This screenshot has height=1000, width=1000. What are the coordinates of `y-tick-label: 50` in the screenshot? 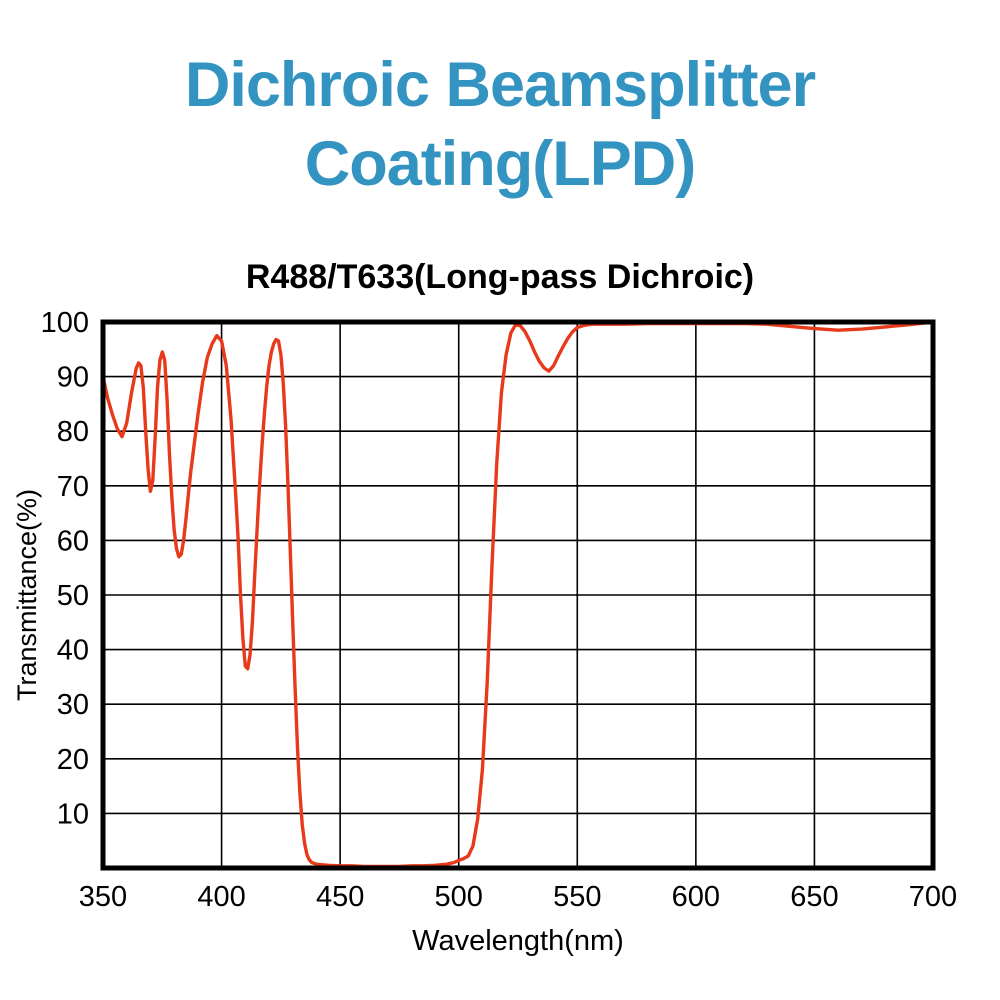 It's located at (73, 596).